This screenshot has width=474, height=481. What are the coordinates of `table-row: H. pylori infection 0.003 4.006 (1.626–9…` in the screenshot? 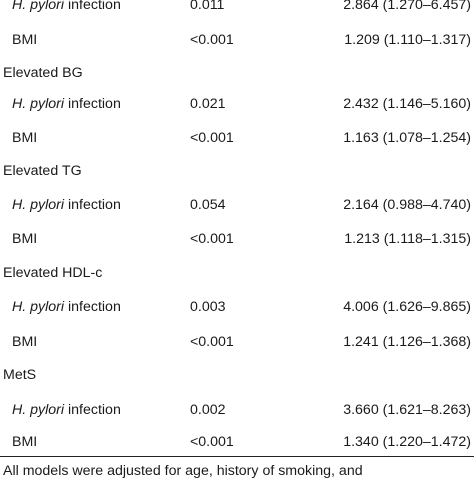 It's located at (237, 307).